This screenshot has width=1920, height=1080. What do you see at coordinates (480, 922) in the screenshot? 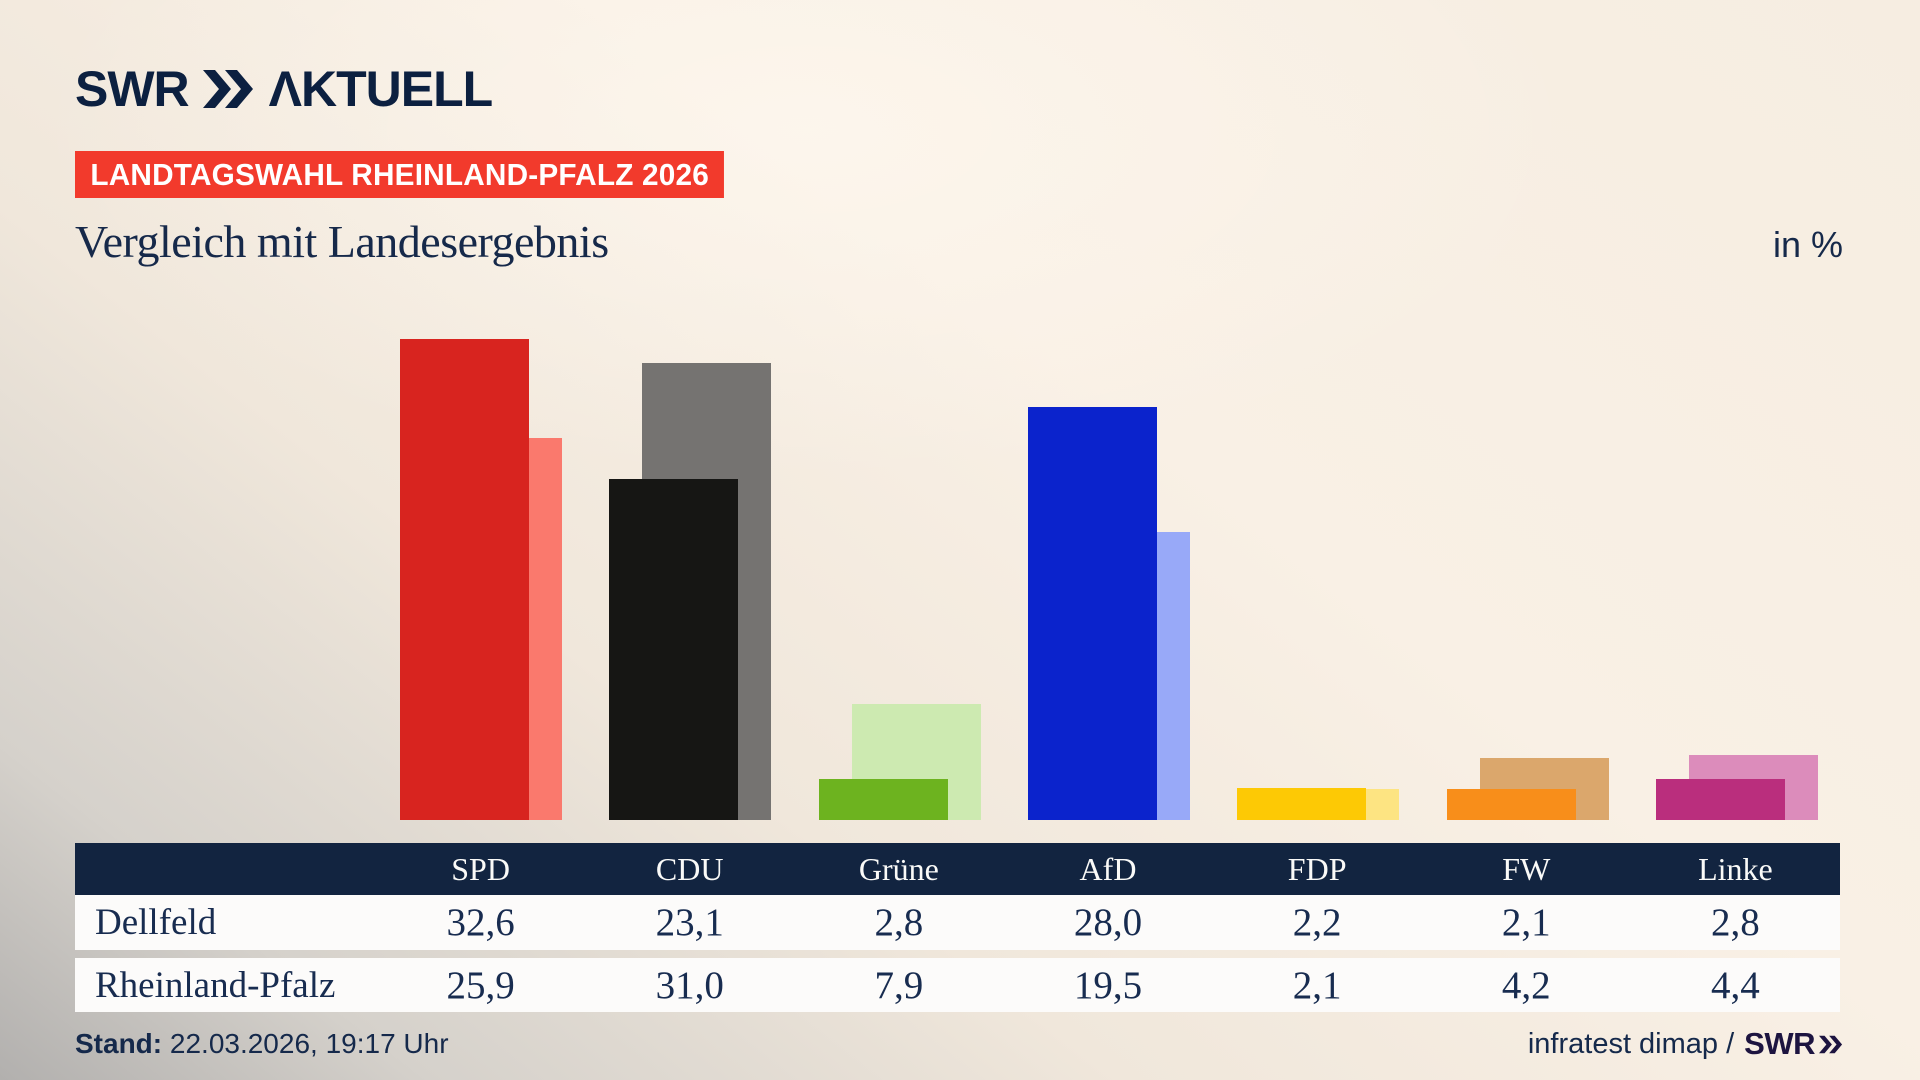
I see `value-cell: 32,6` at bounding box center [480, 922].